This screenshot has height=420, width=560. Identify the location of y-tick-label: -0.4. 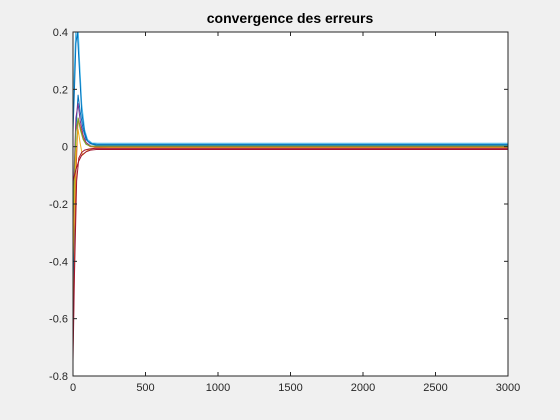
(58, 262).